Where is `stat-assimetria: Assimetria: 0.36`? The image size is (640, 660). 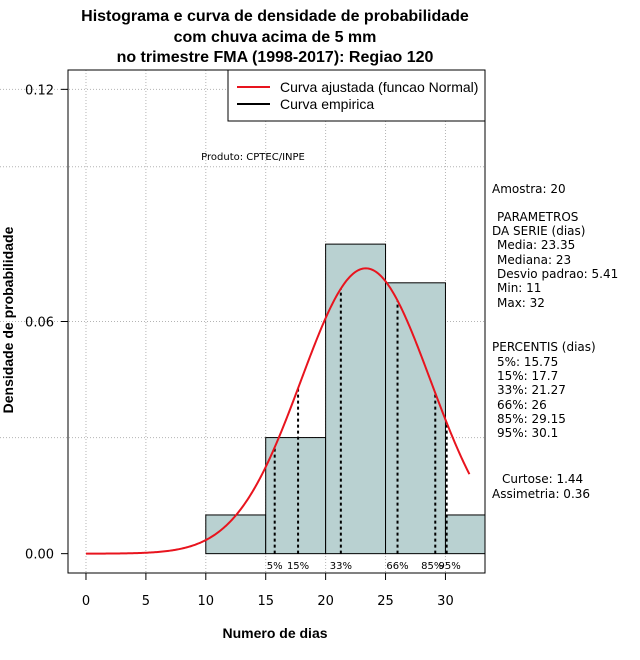 stat-assimetria: Assimetria: 0.36 is located at coordinates (541, 494).